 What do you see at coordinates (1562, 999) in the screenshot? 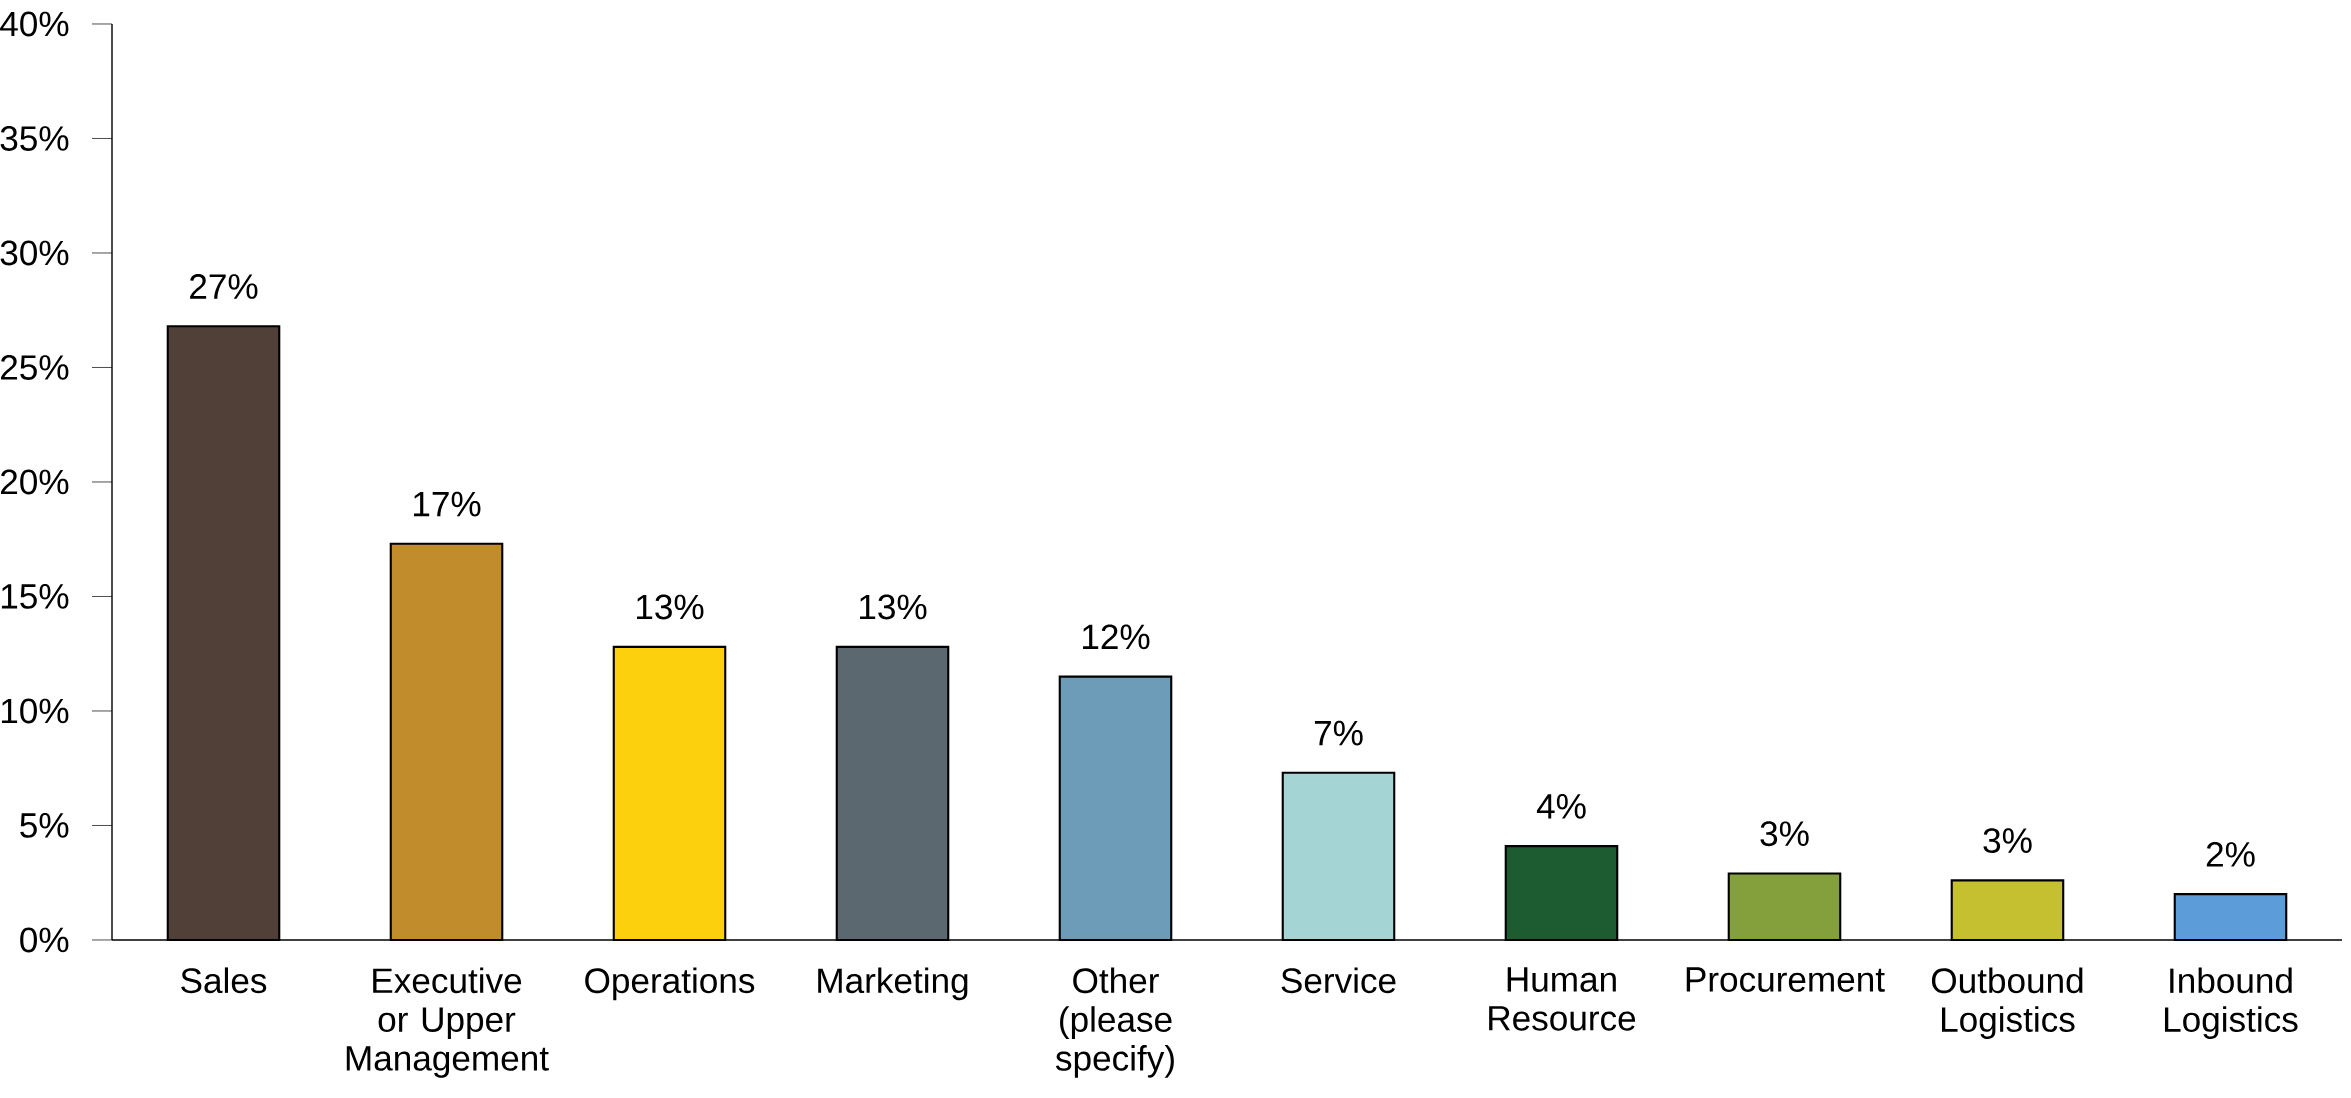
I see `x-tick-label: Human Resource` at bounding box center [1562, 999].